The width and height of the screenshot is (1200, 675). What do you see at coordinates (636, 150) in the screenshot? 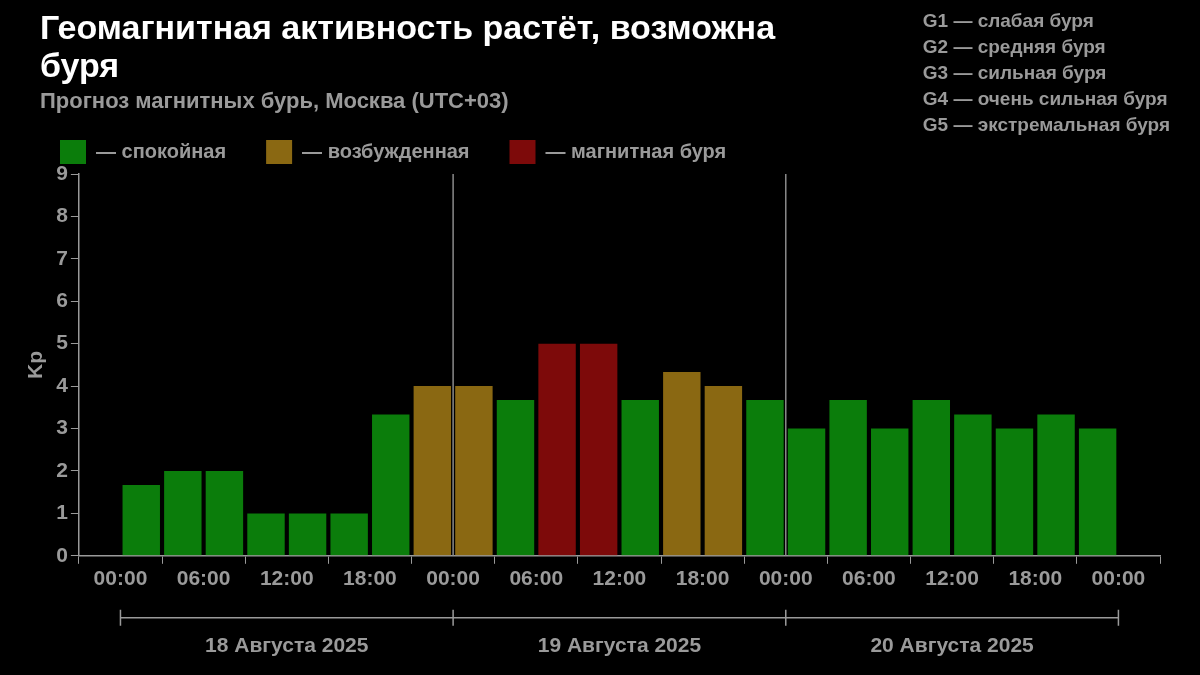
I see `legend-label: — магнитная буря` at bounding box center [636, 150].